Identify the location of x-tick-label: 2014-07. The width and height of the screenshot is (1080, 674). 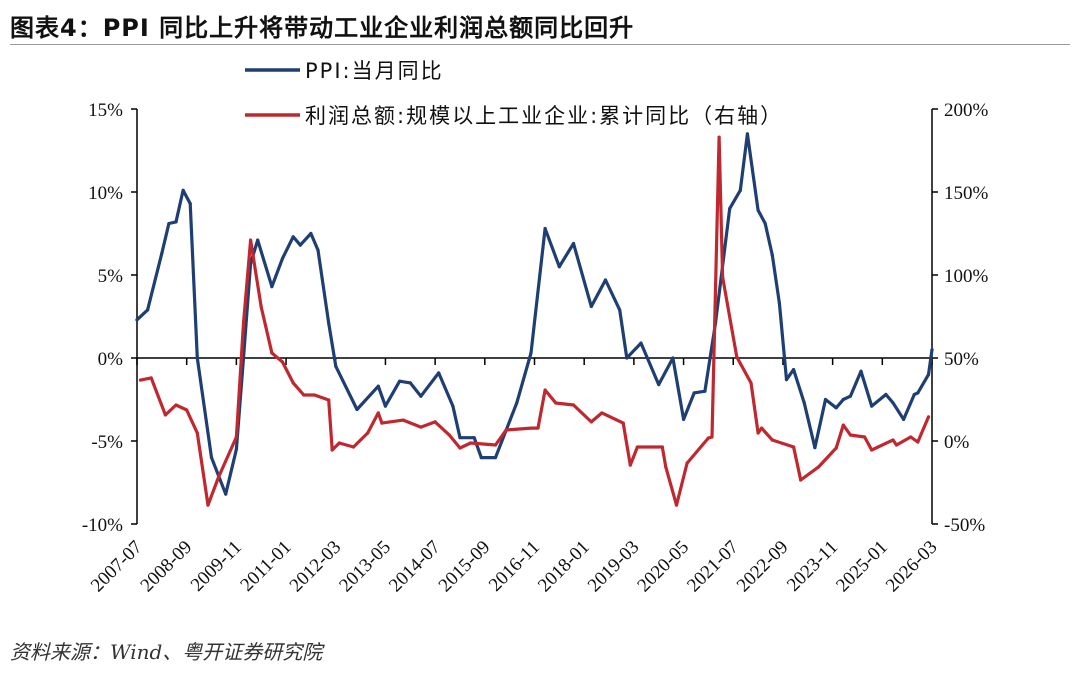
(415, 567).